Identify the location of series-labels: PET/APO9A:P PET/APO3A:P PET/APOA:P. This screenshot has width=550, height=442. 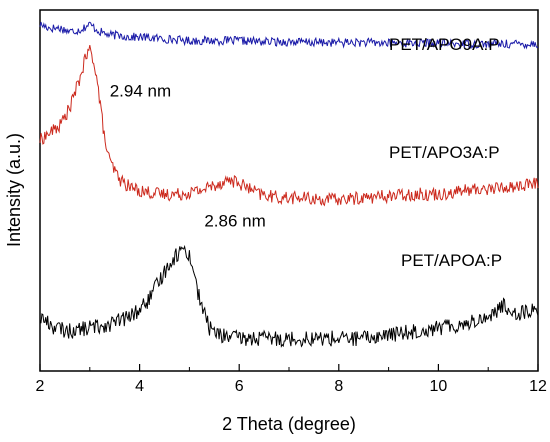
(445, 152).